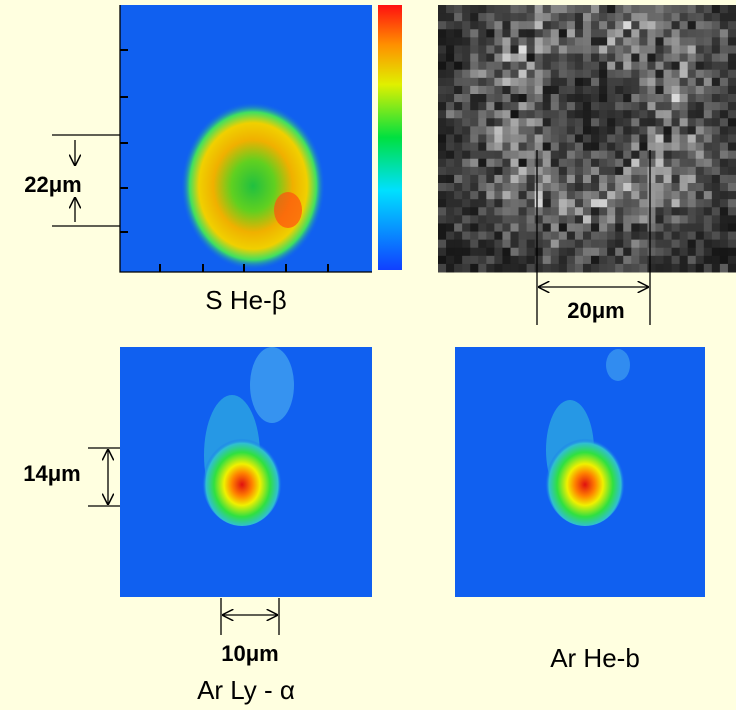 The height and width of the screenshot is (710, 736). I want to click on dimension-label: 14μm, so click(52, 473).